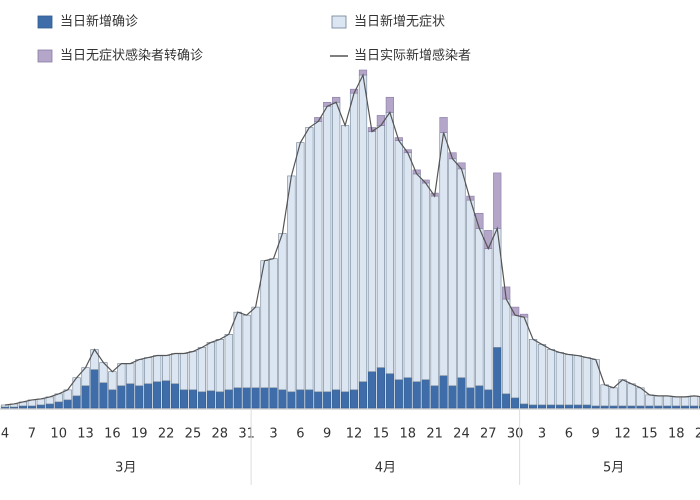 Image resolution: width=700 pixels, height=500 pixels. What do you see at coordinates (461, 434) in the screenshot?
I see `x-tick-label: 24` at bounding box center [461, 434].